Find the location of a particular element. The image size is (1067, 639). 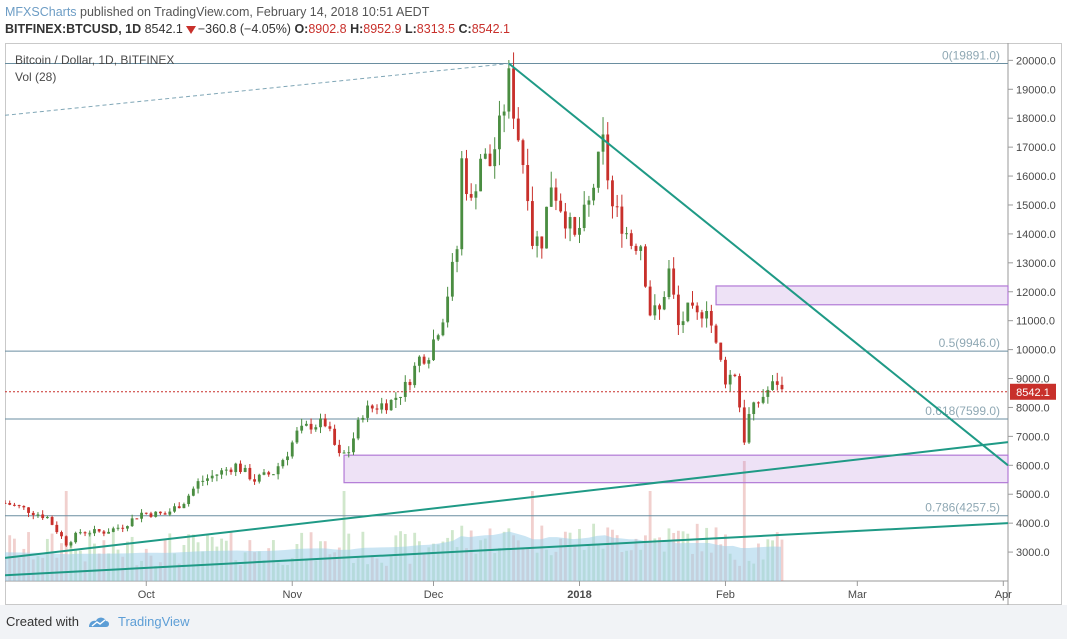

y-tick-label: 7000.0 is located at coordinates (1033, 437).